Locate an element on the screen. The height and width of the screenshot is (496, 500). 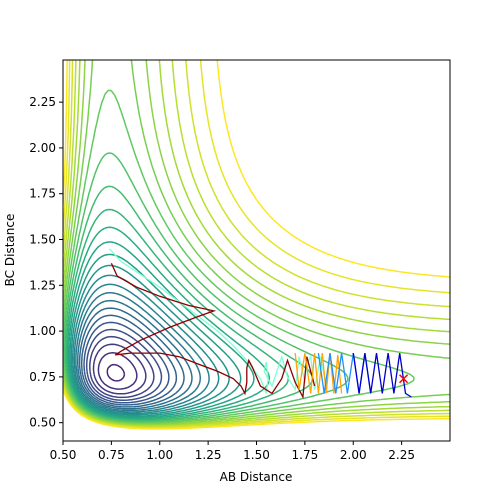
x-axis-label: AB Distance is located at coordinates (256, 477).